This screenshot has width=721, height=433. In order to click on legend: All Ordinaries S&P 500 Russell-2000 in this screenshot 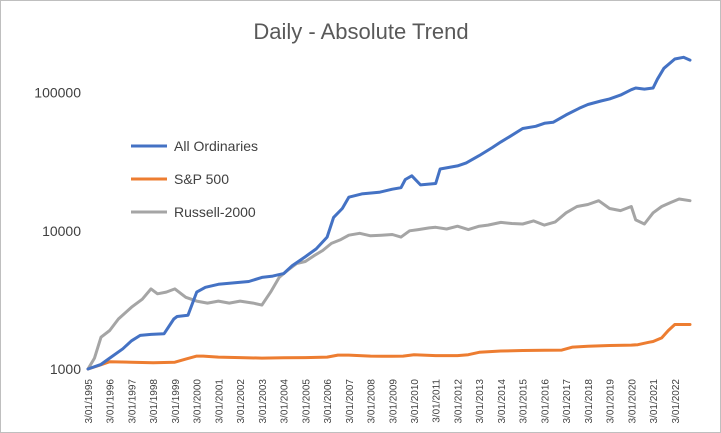, I will do `click(194, 179)`.